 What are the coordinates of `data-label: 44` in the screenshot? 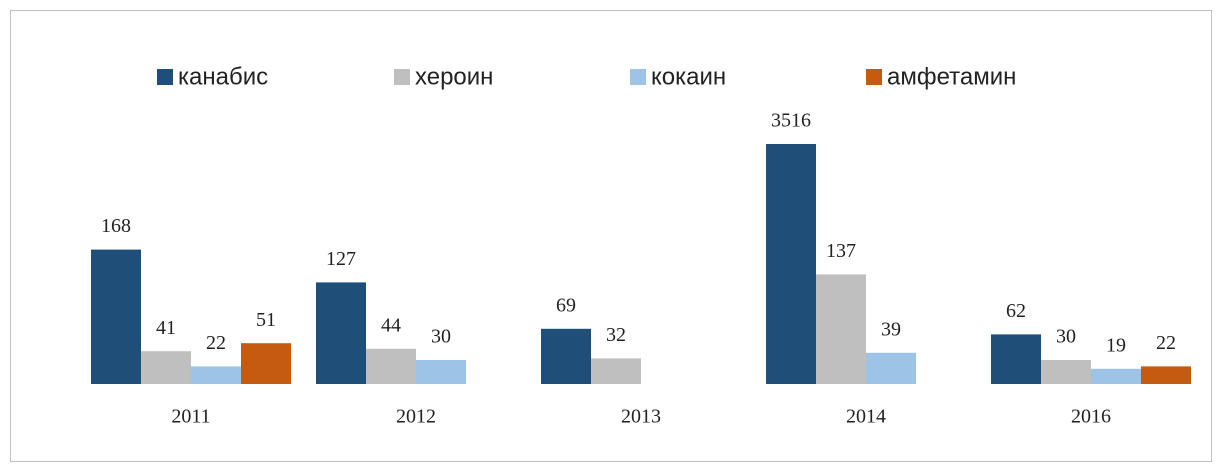 It's located at (391, 325).